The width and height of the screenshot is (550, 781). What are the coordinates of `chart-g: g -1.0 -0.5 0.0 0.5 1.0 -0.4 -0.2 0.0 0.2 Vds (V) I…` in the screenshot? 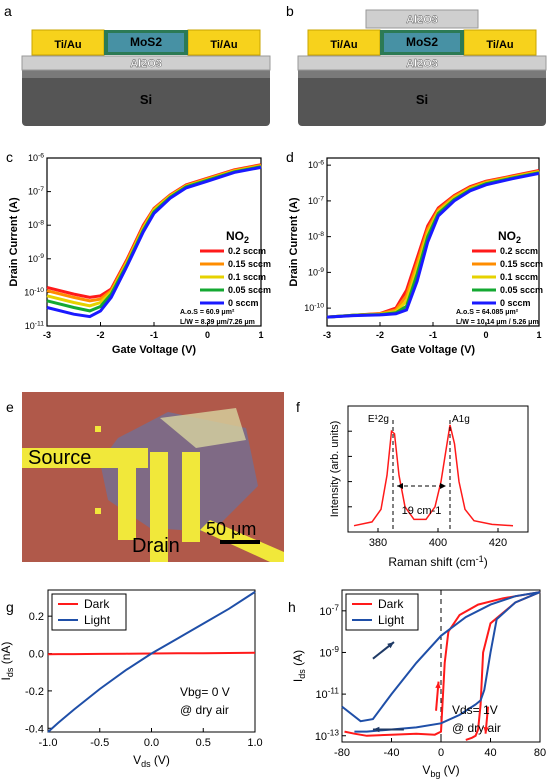 It's located at (131, 679).